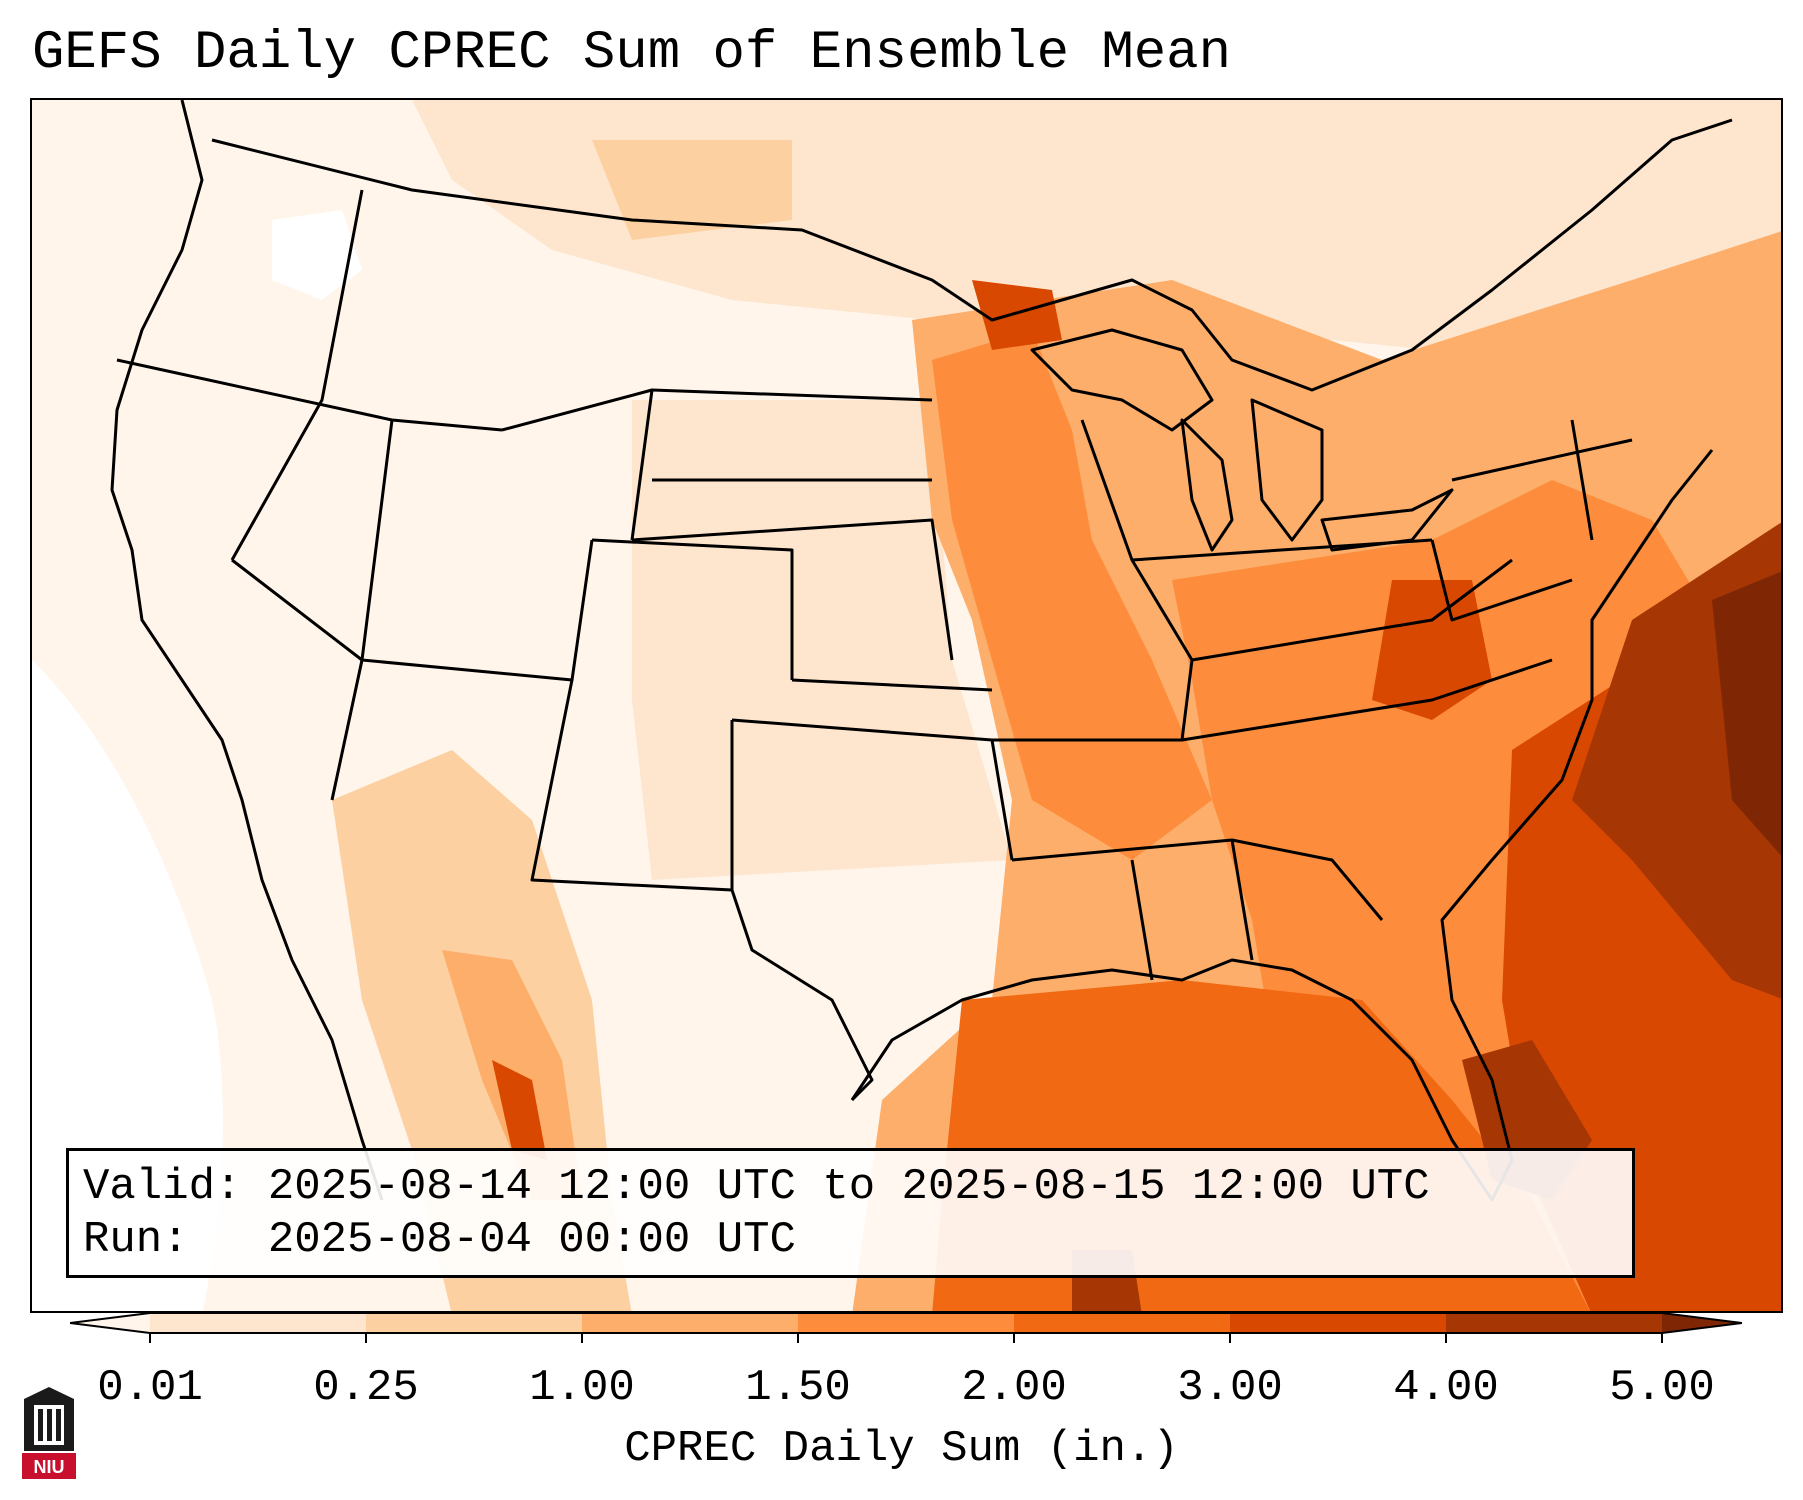  What do you see at coordinates (1746, 713) in the screenshot?
I see `atlantic-max` at bounding box center [1746, 713].